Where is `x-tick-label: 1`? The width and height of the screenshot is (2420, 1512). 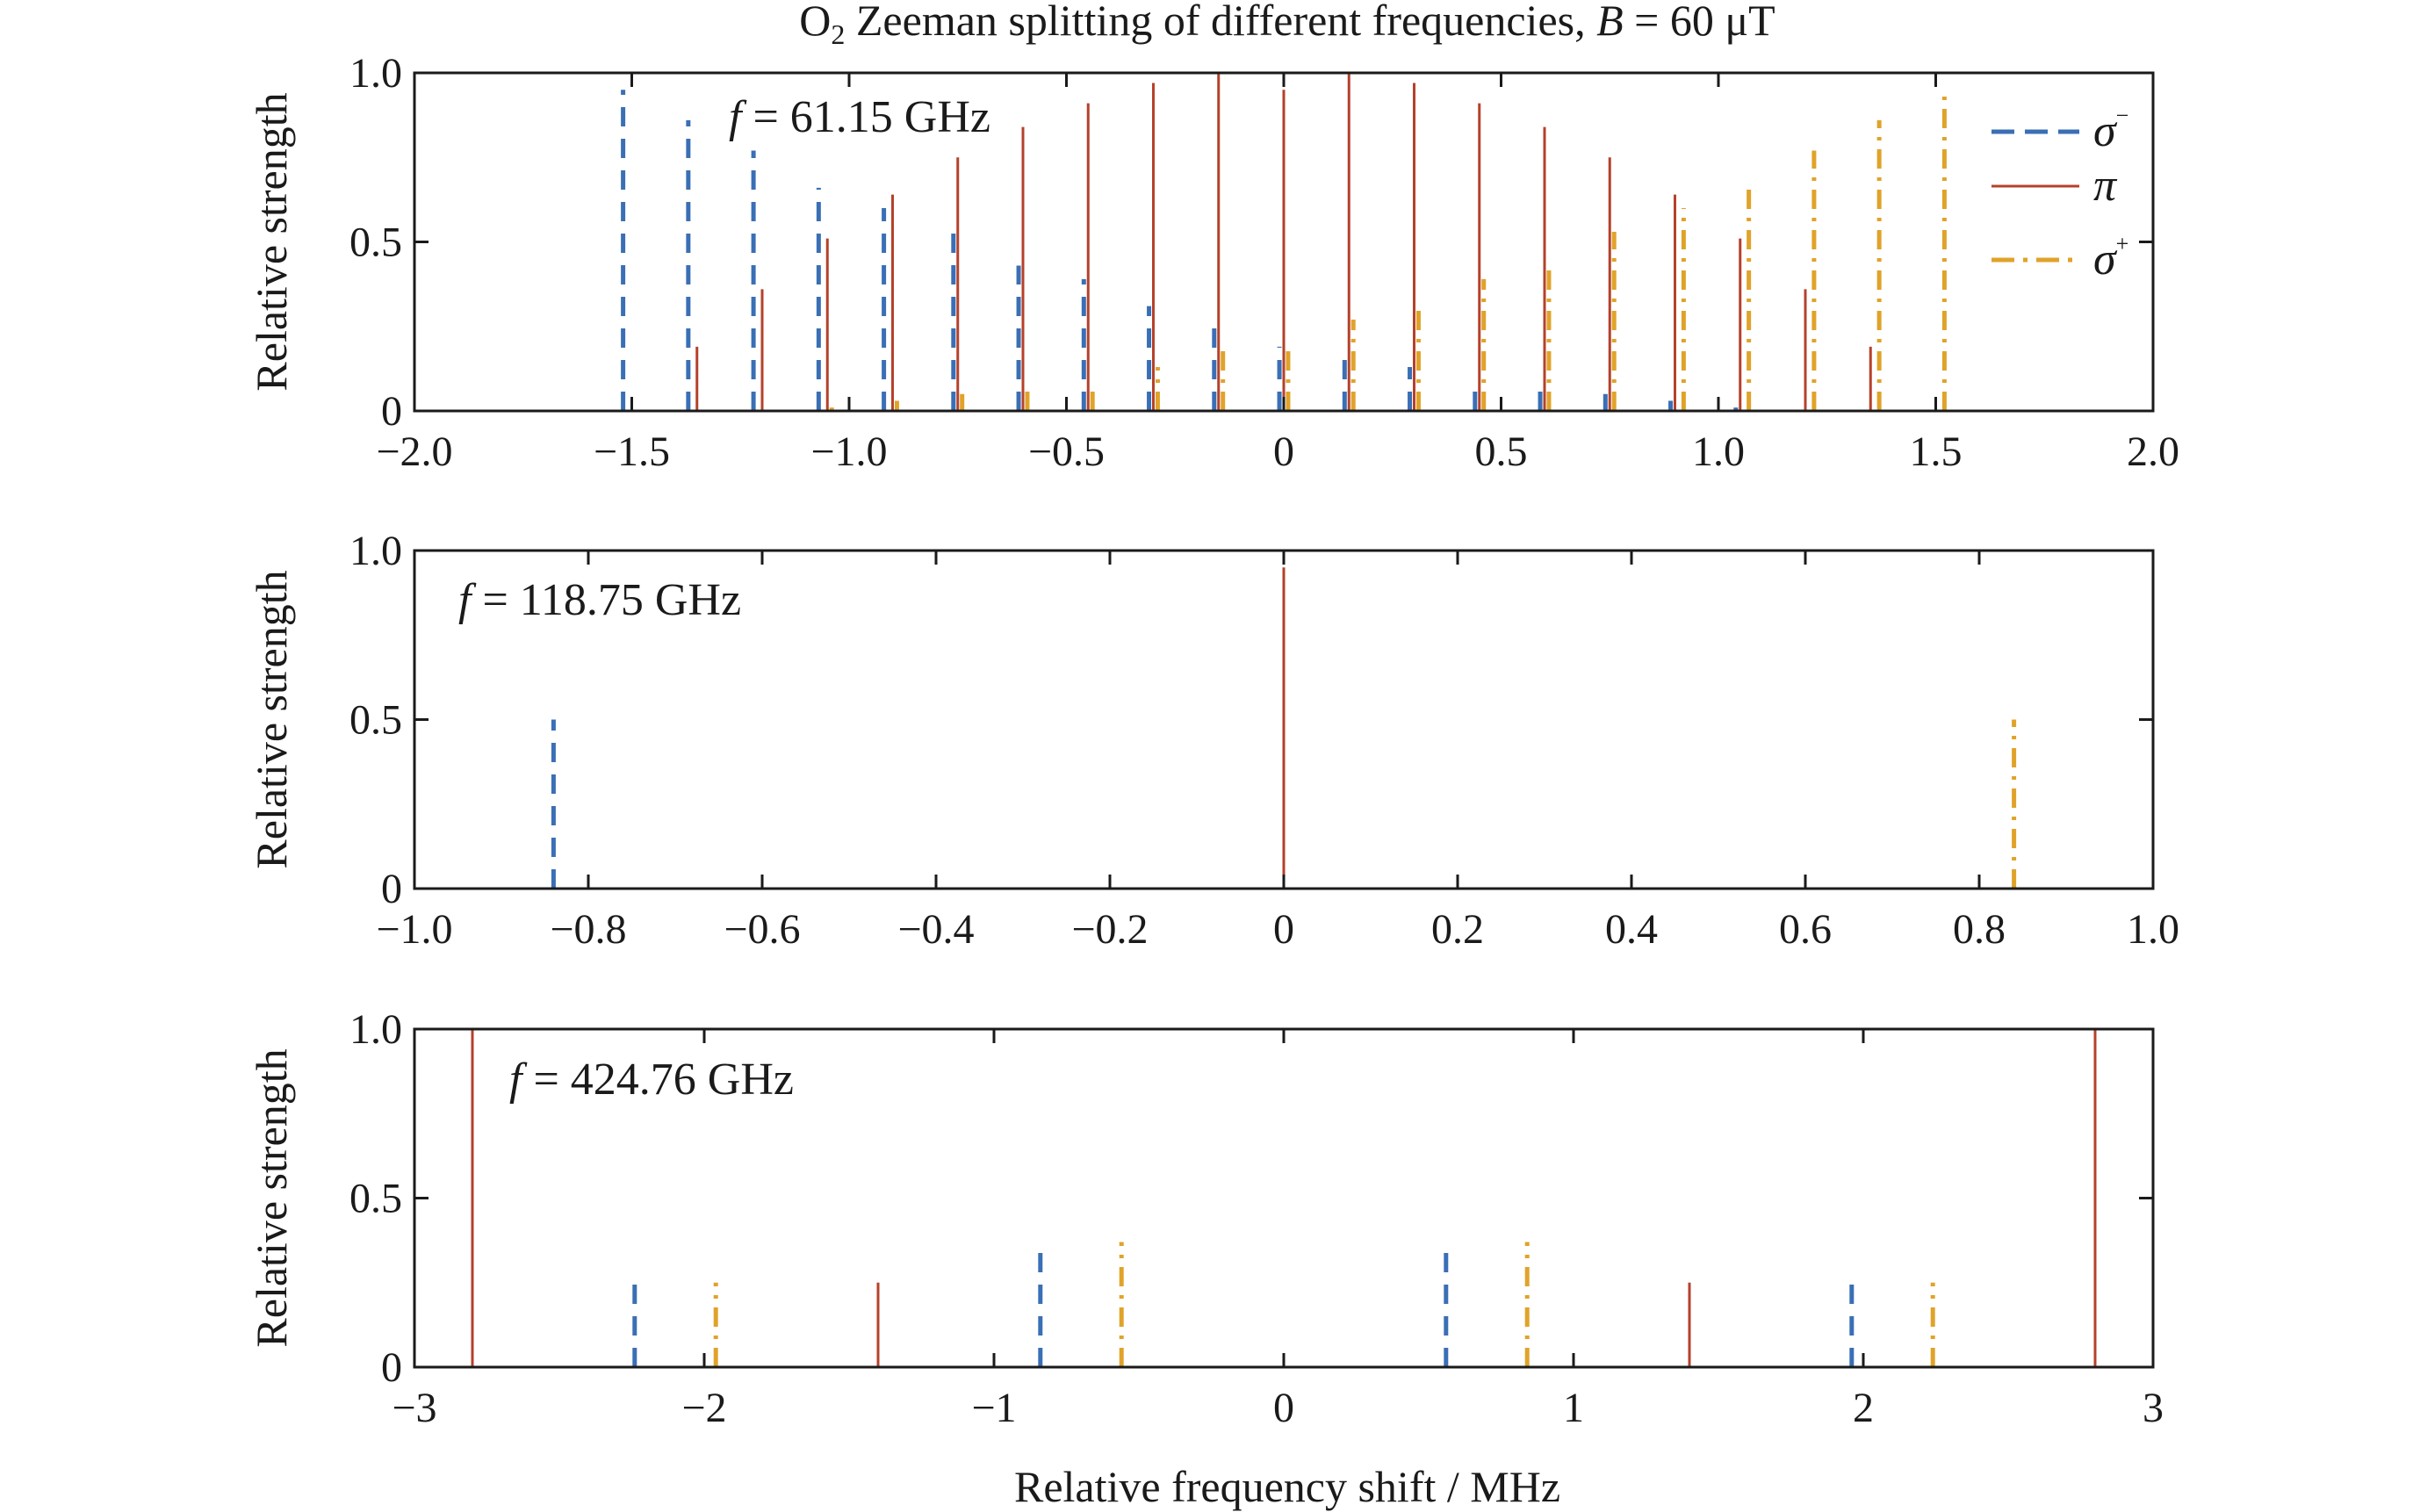 x-tick-label: 1 is located at coordinates (1573, 1408).